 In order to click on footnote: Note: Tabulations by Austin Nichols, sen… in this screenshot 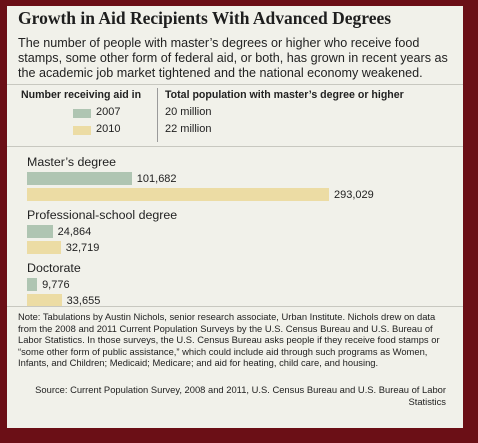, I will do `click(229, 340)`.